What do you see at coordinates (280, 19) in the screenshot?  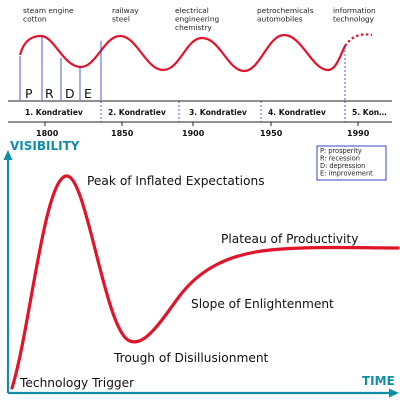 I see `tech-4-line2: automobiles` at bounding box center [280, 19].